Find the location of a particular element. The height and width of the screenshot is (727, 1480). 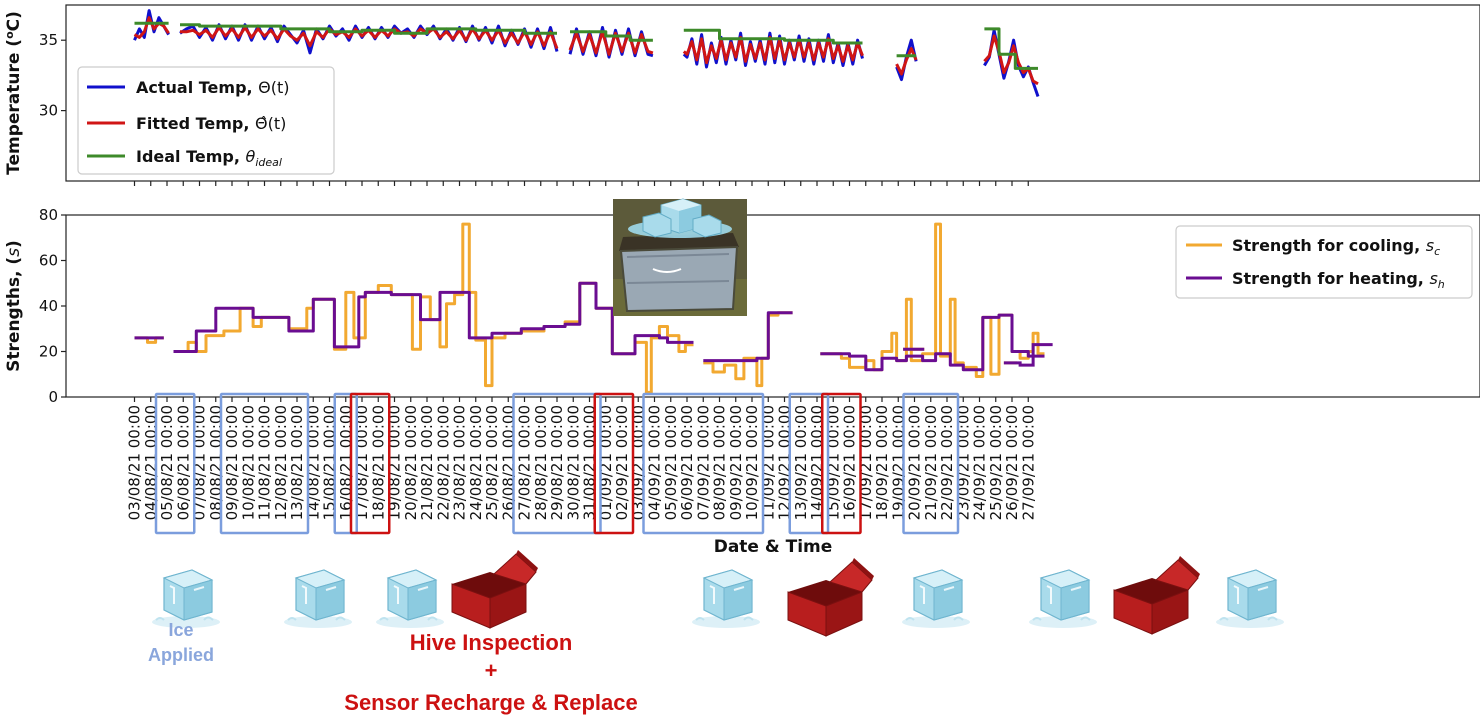

y-tick-label: 40 is located at coordinates (48, 306).